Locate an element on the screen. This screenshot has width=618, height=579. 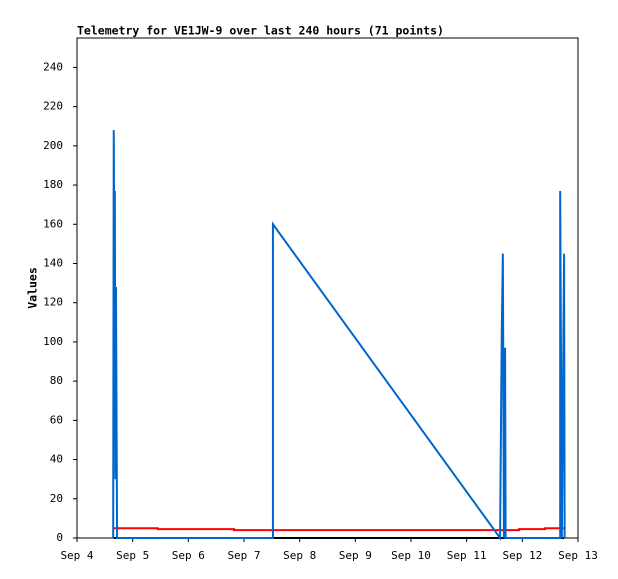
y-tick-label: 220 is located at coordinates (53, 106).